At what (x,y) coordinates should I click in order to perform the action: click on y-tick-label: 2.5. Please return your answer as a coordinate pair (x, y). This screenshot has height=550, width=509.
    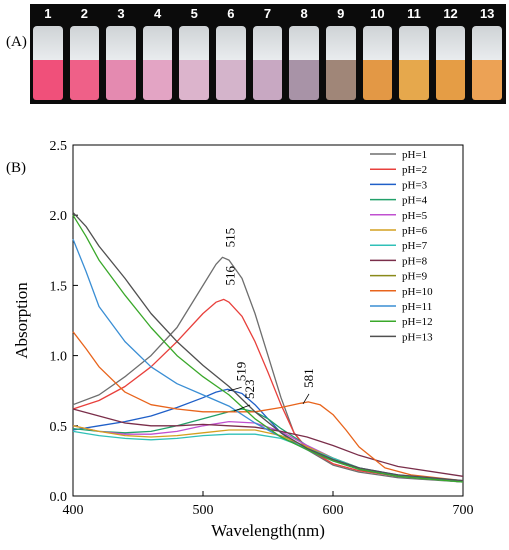
    Looking at the image, I should click on (59, 146).